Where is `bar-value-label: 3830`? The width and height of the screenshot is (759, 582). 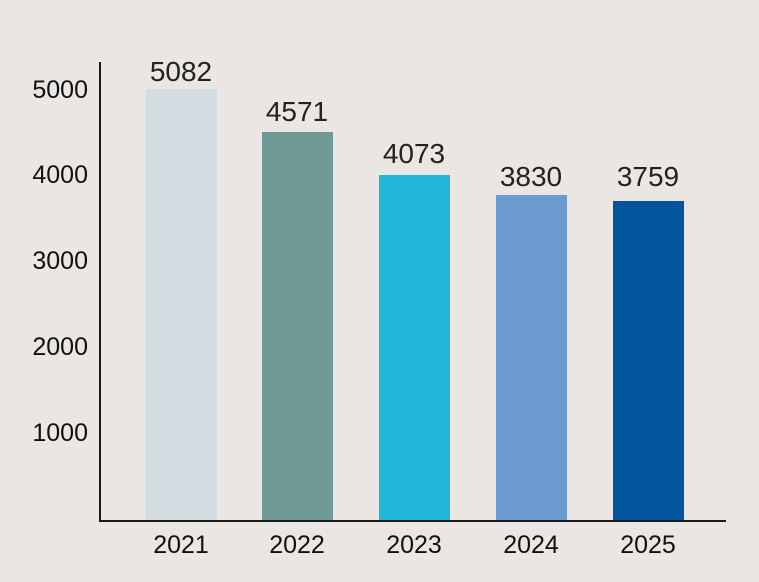 bar-value-label: 3830 is located at coordinates (531, 176).